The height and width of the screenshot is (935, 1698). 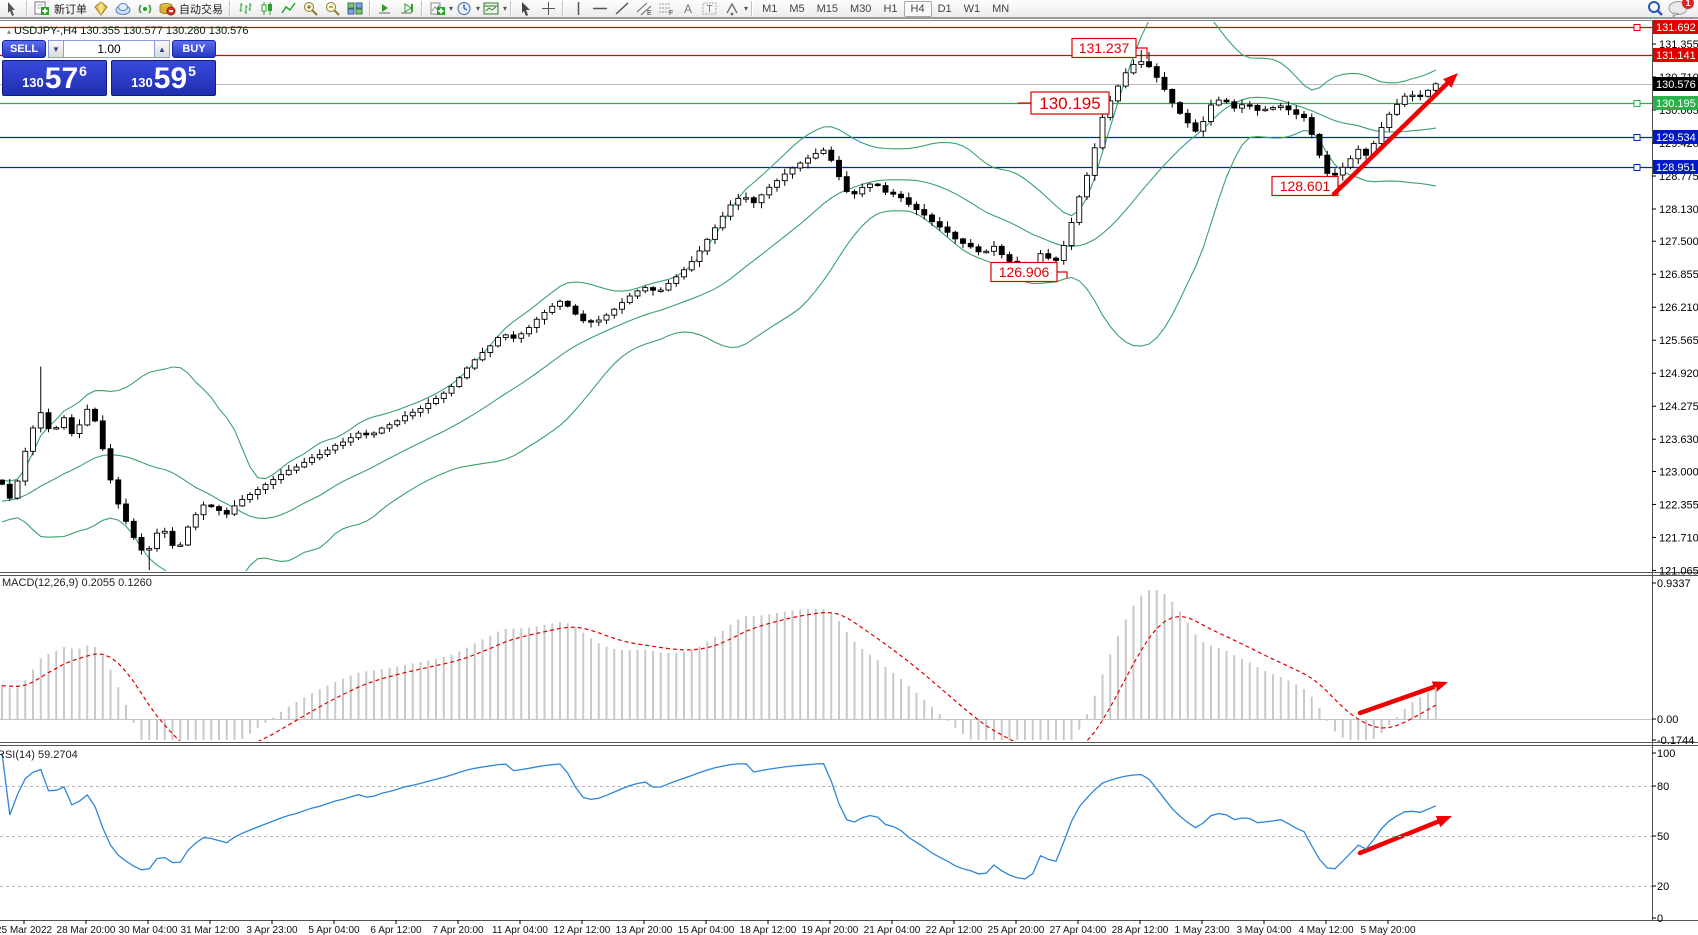 I want to click on cloud-icon, so click(x=123, y=8).